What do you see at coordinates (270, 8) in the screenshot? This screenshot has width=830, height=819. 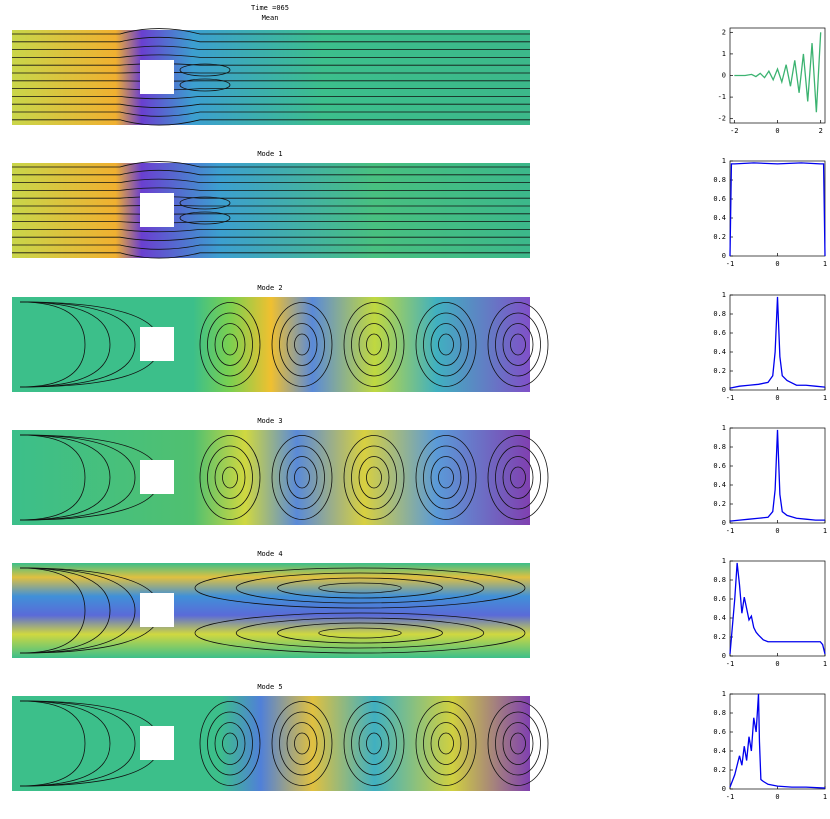 I see `time-label: Time =065` at bounding box center [270, 8].